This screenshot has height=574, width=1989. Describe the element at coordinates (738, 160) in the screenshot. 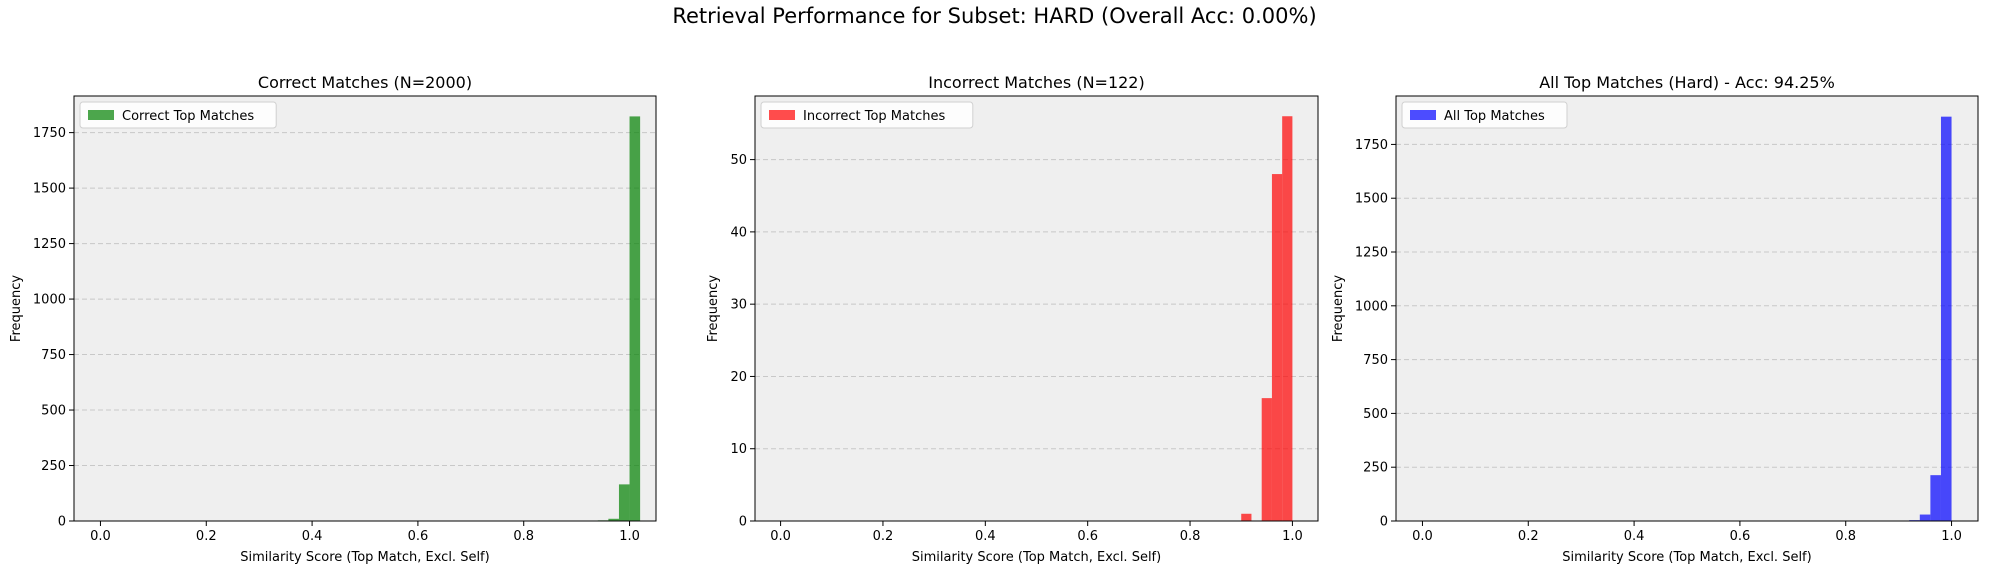

I see `y-tick-label: 50` at that location.